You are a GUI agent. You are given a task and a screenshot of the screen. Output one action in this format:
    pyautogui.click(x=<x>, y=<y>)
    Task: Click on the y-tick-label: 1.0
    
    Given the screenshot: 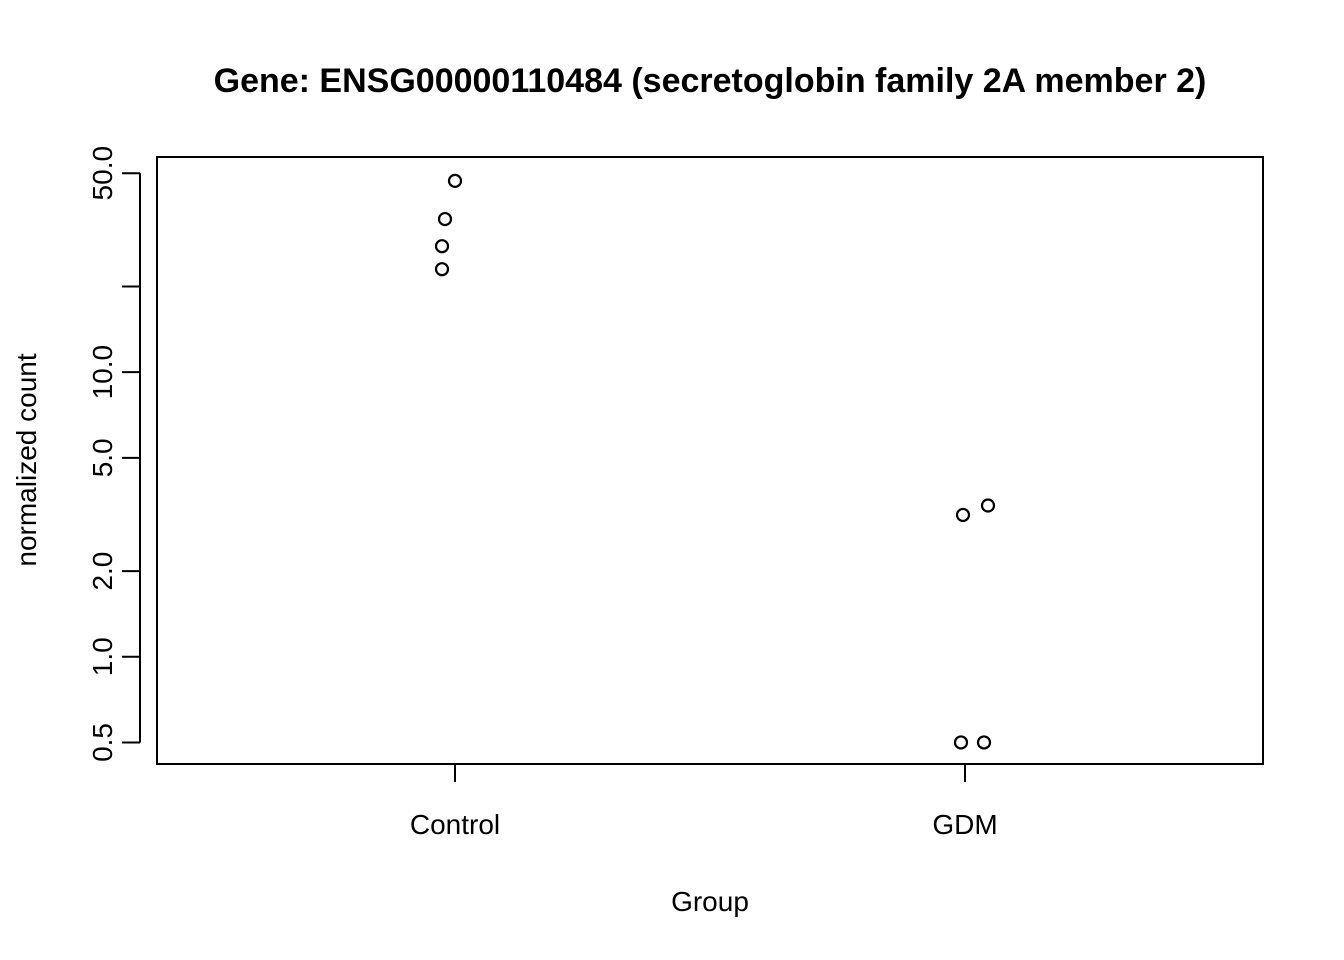 What is the action you would take?
    pyautogui.click(x=102, y=656)
    